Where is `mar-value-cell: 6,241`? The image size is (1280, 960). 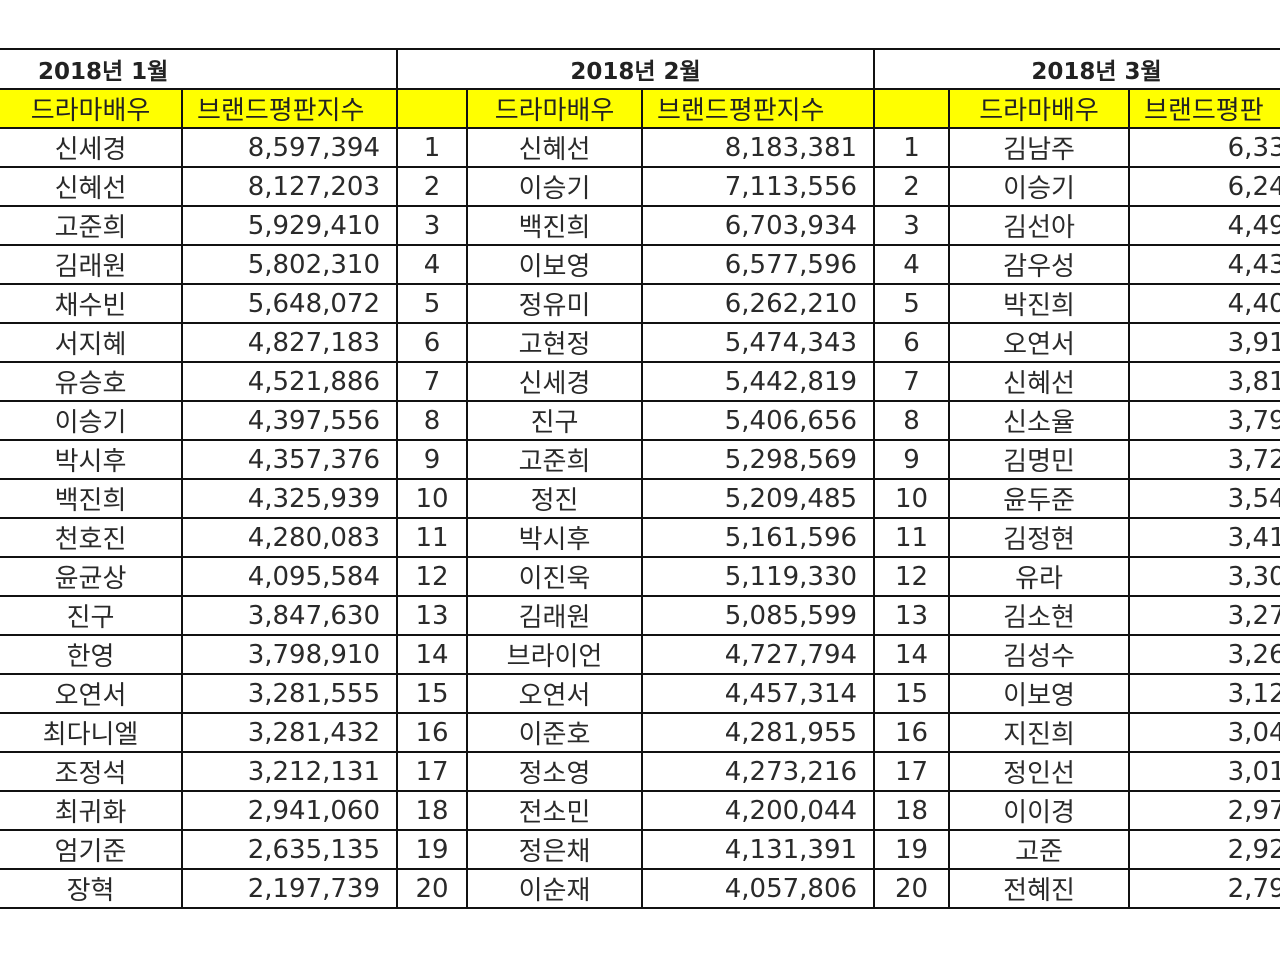
mar-value-cell: 6,241 is located at coordinates (1204, 186).